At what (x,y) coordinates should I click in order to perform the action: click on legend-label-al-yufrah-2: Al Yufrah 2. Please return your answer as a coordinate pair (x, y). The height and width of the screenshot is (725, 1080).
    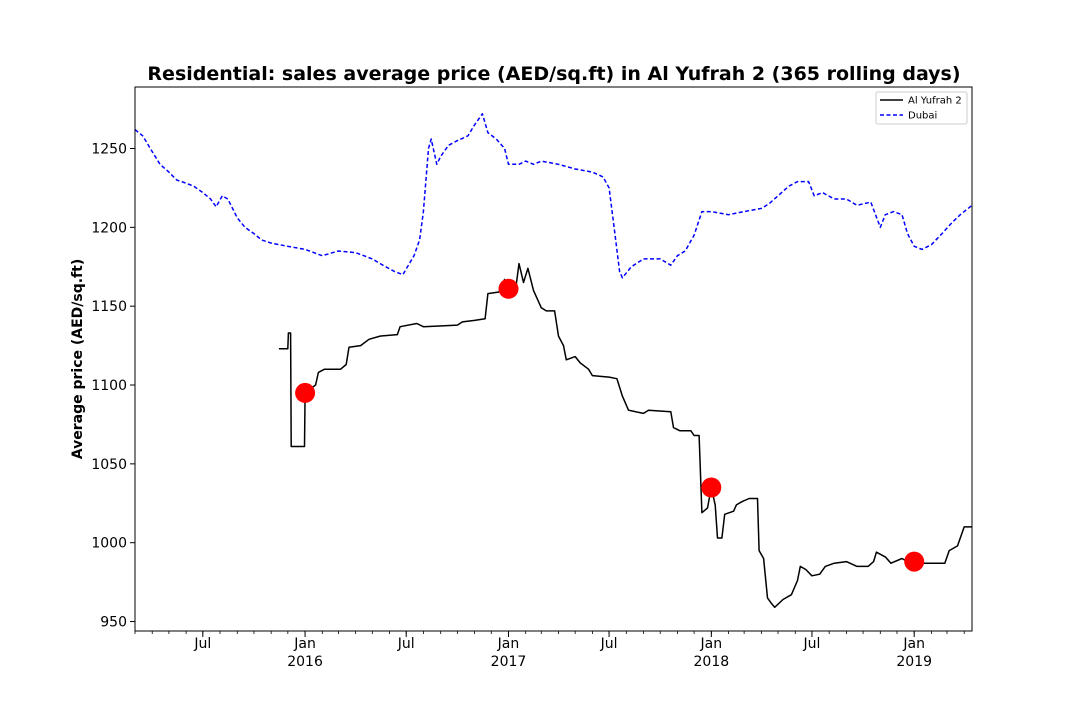
    Looking at the image, I should click on (935, 101).